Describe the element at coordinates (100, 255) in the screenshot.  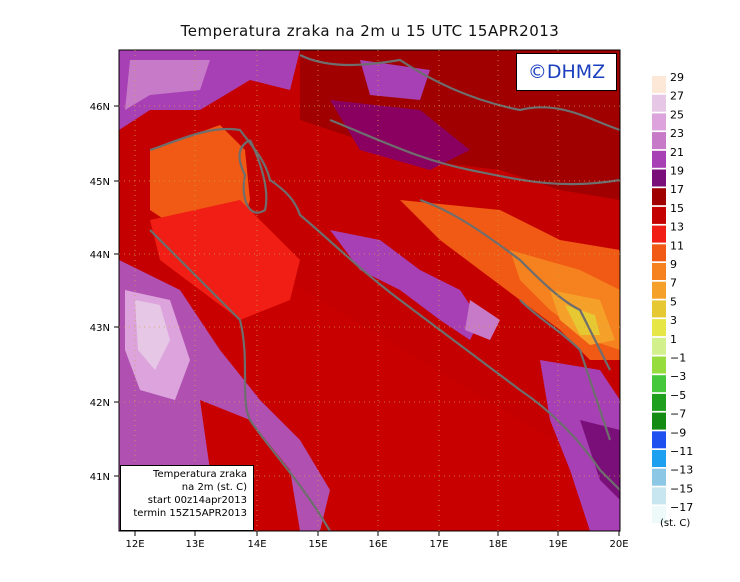
I see `lat-label: 44N` at that location.